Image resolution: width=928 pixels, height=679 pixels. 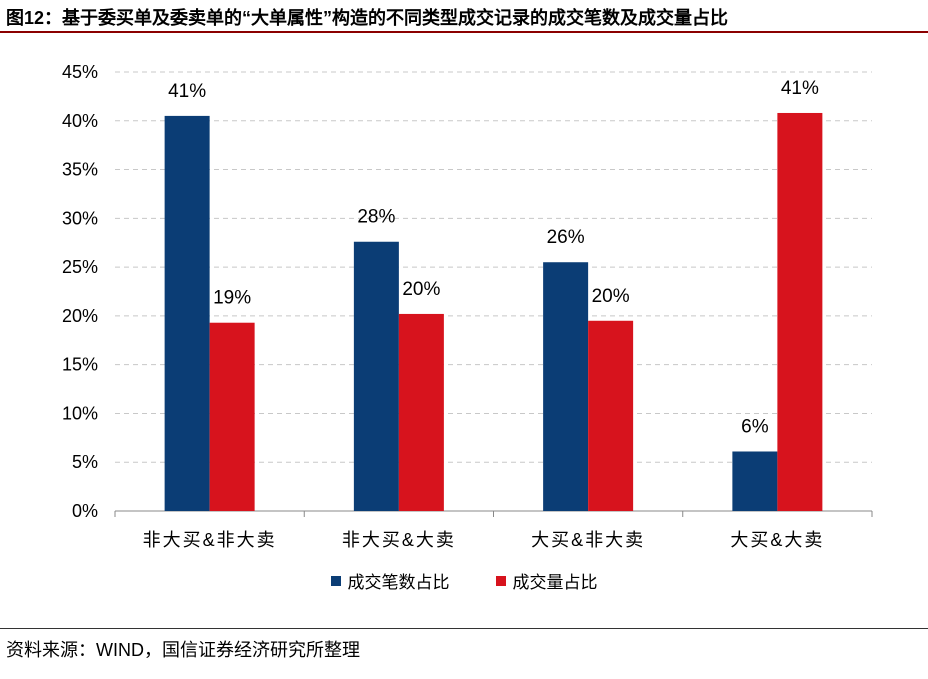 I want to click on y-tick-label: 20%, so click(x=80, y=316).